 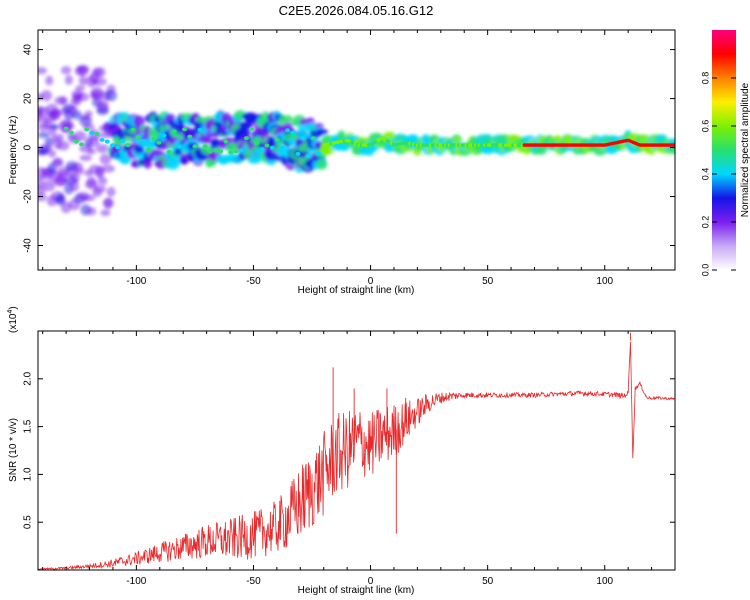 What do you see at coordinates (604, 581) in the screenshot?
I see `snr-xtick-label: 100` at bounding box center [604, 581].